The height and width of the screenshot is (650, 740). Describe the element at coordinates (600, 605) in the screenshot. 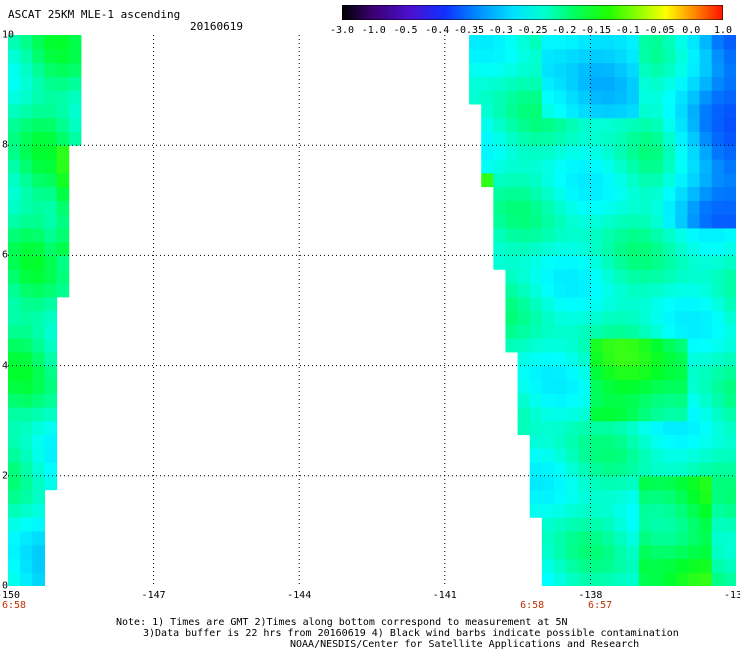

I see `time-label: 6:57` at that location.